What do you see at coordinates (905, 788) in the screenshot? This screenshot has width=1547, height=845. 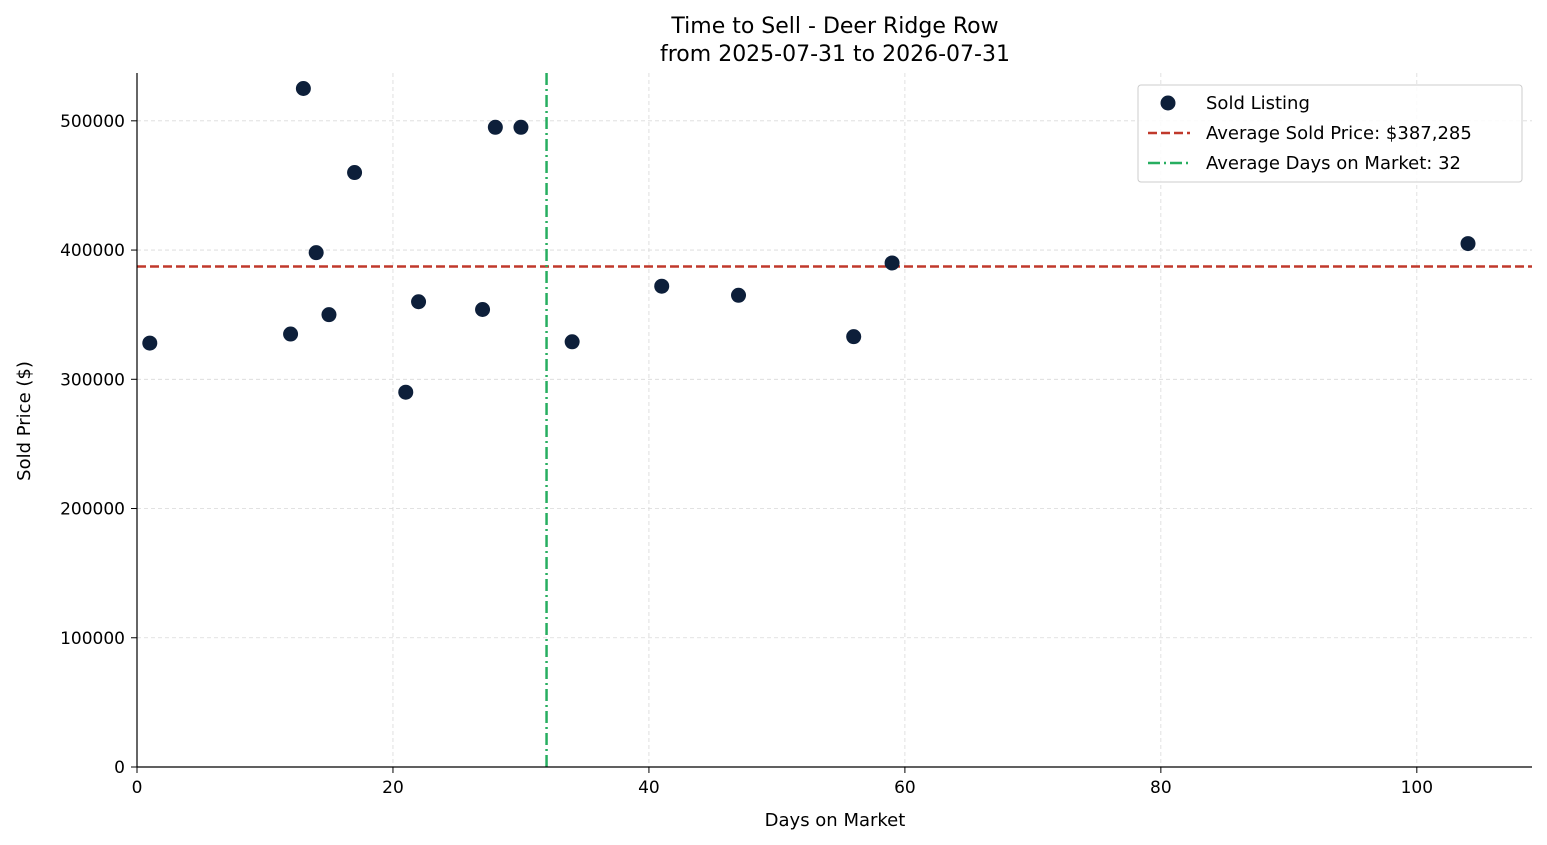 I see `x-tick-label: 60` at bounding box center [905, 788].